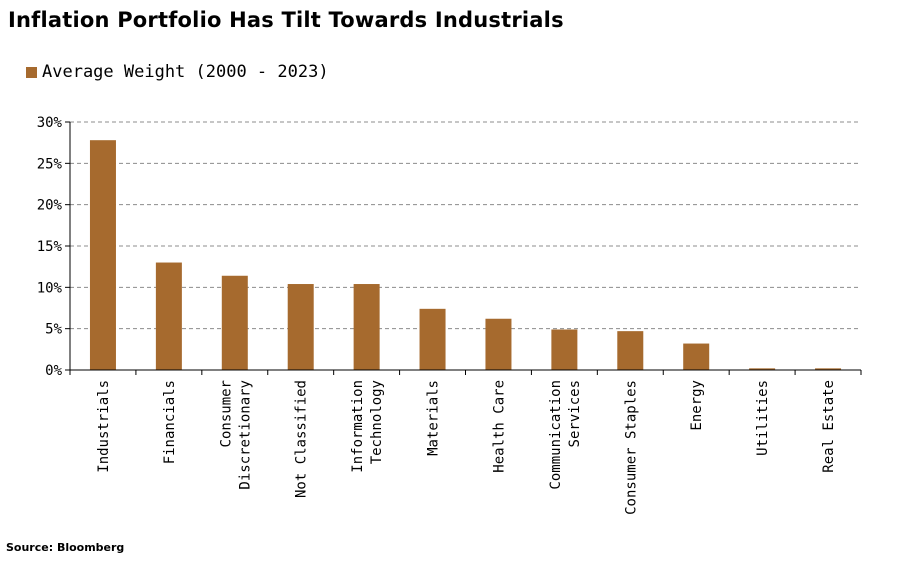  What do you see at coordinates (50, 123) in the screenshot?
I see `y-tick-label: 30%` at bounding box center [50, 123].